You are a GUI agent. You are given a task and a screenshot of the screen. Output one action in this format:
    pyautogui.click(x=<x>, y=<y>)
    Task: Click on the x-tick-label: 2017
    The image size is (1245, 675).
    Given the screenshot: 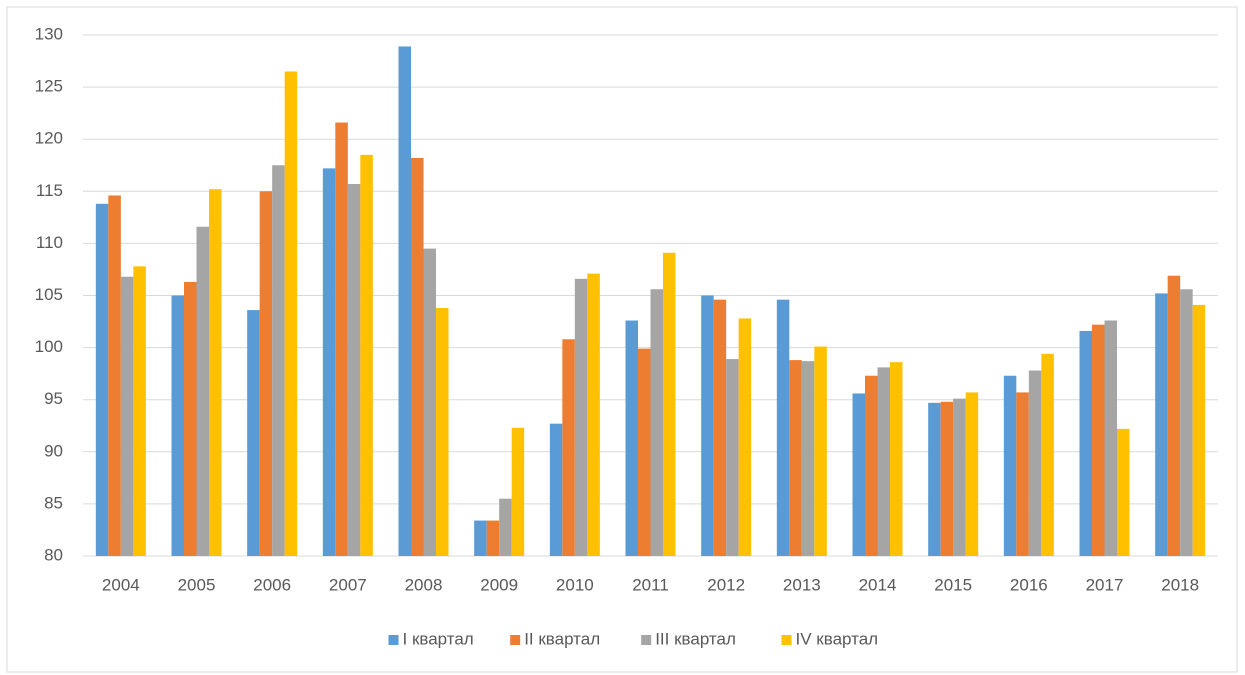 What is the action you would take?
    pyautogui.click(x=1105, y=584)
    